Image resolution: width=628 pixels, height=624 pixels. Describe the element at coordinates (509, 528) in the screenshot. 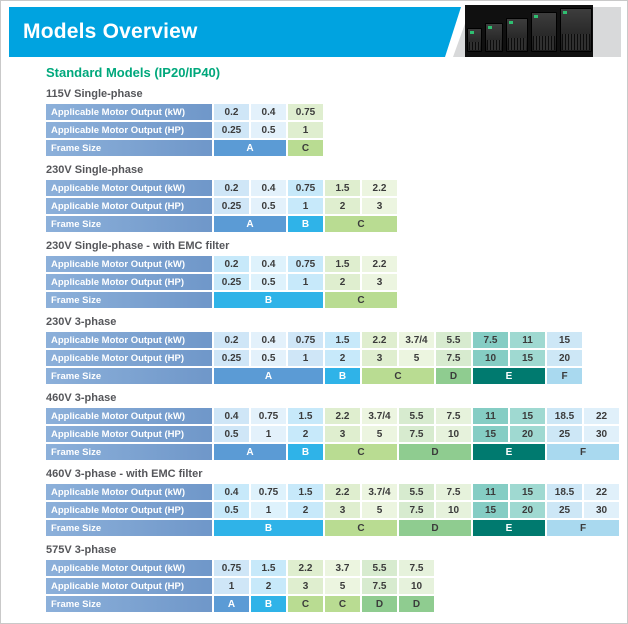

I see `frame-size-cell: E` at that location.